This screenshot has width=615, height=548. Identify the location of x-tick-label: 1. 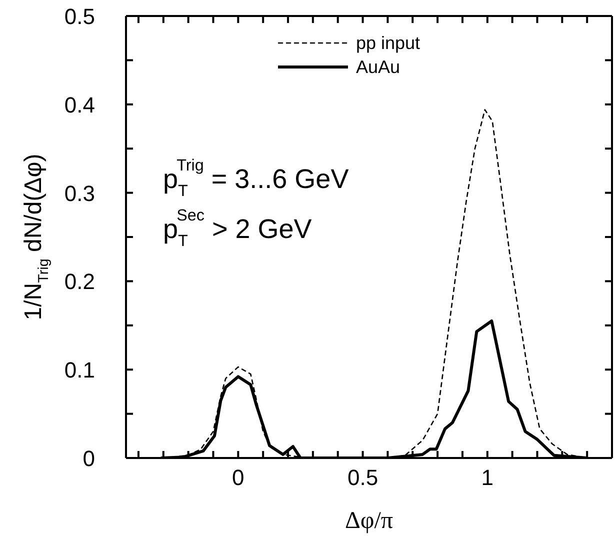
(487, 477).